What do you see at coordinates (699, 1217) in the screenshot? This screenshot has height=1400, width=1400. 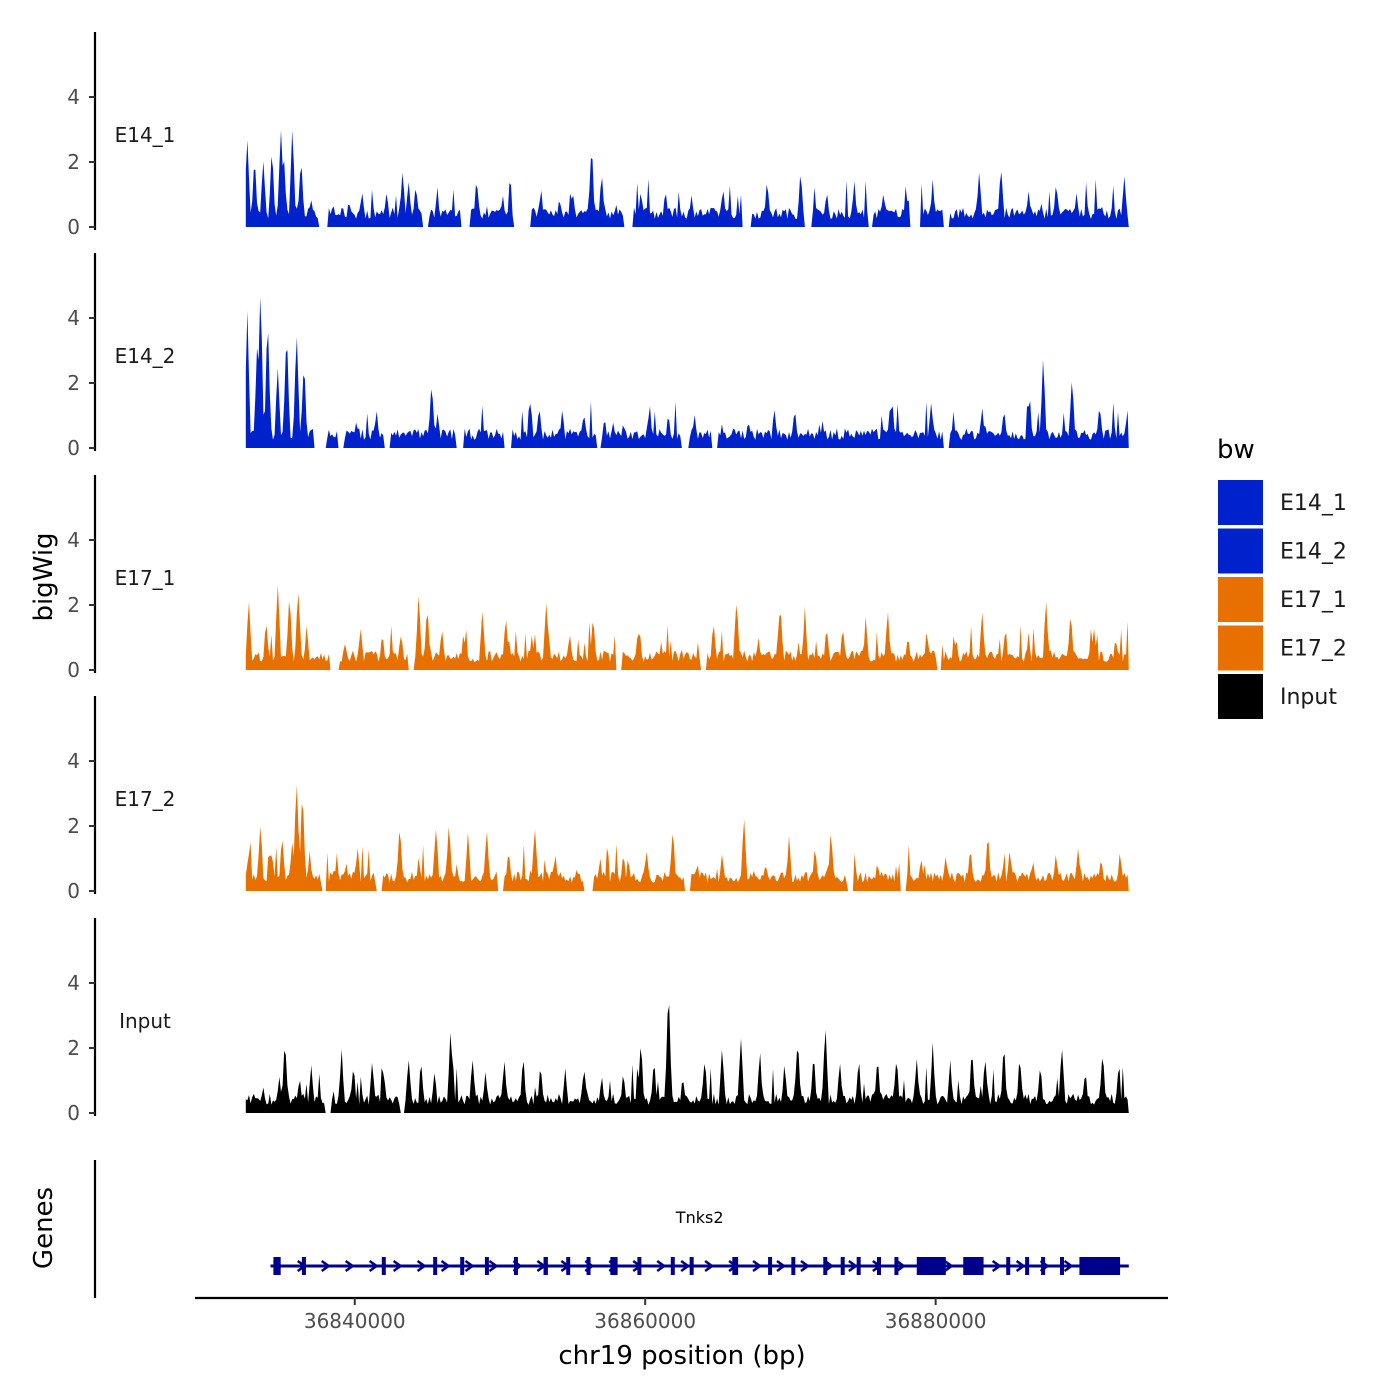 I see `gene-label: Tnks2` at bounding box center [699, 1217].